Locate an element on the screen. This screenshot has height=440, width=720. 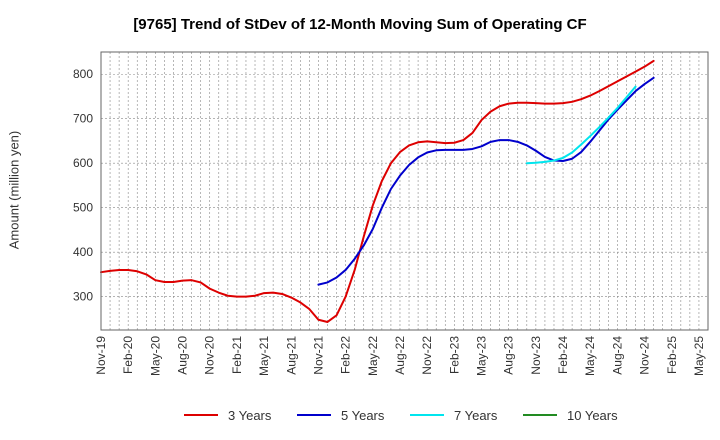
x-tick: May-25 is located at coordinates (699, 356).